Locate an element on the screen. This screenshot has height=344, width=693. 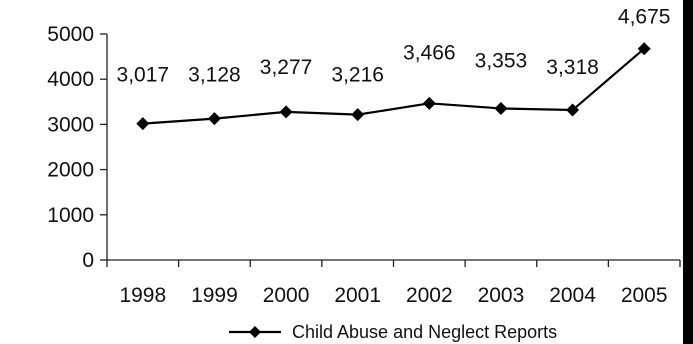
x-tick-label: 2003 is located at coordinates (501, 295).